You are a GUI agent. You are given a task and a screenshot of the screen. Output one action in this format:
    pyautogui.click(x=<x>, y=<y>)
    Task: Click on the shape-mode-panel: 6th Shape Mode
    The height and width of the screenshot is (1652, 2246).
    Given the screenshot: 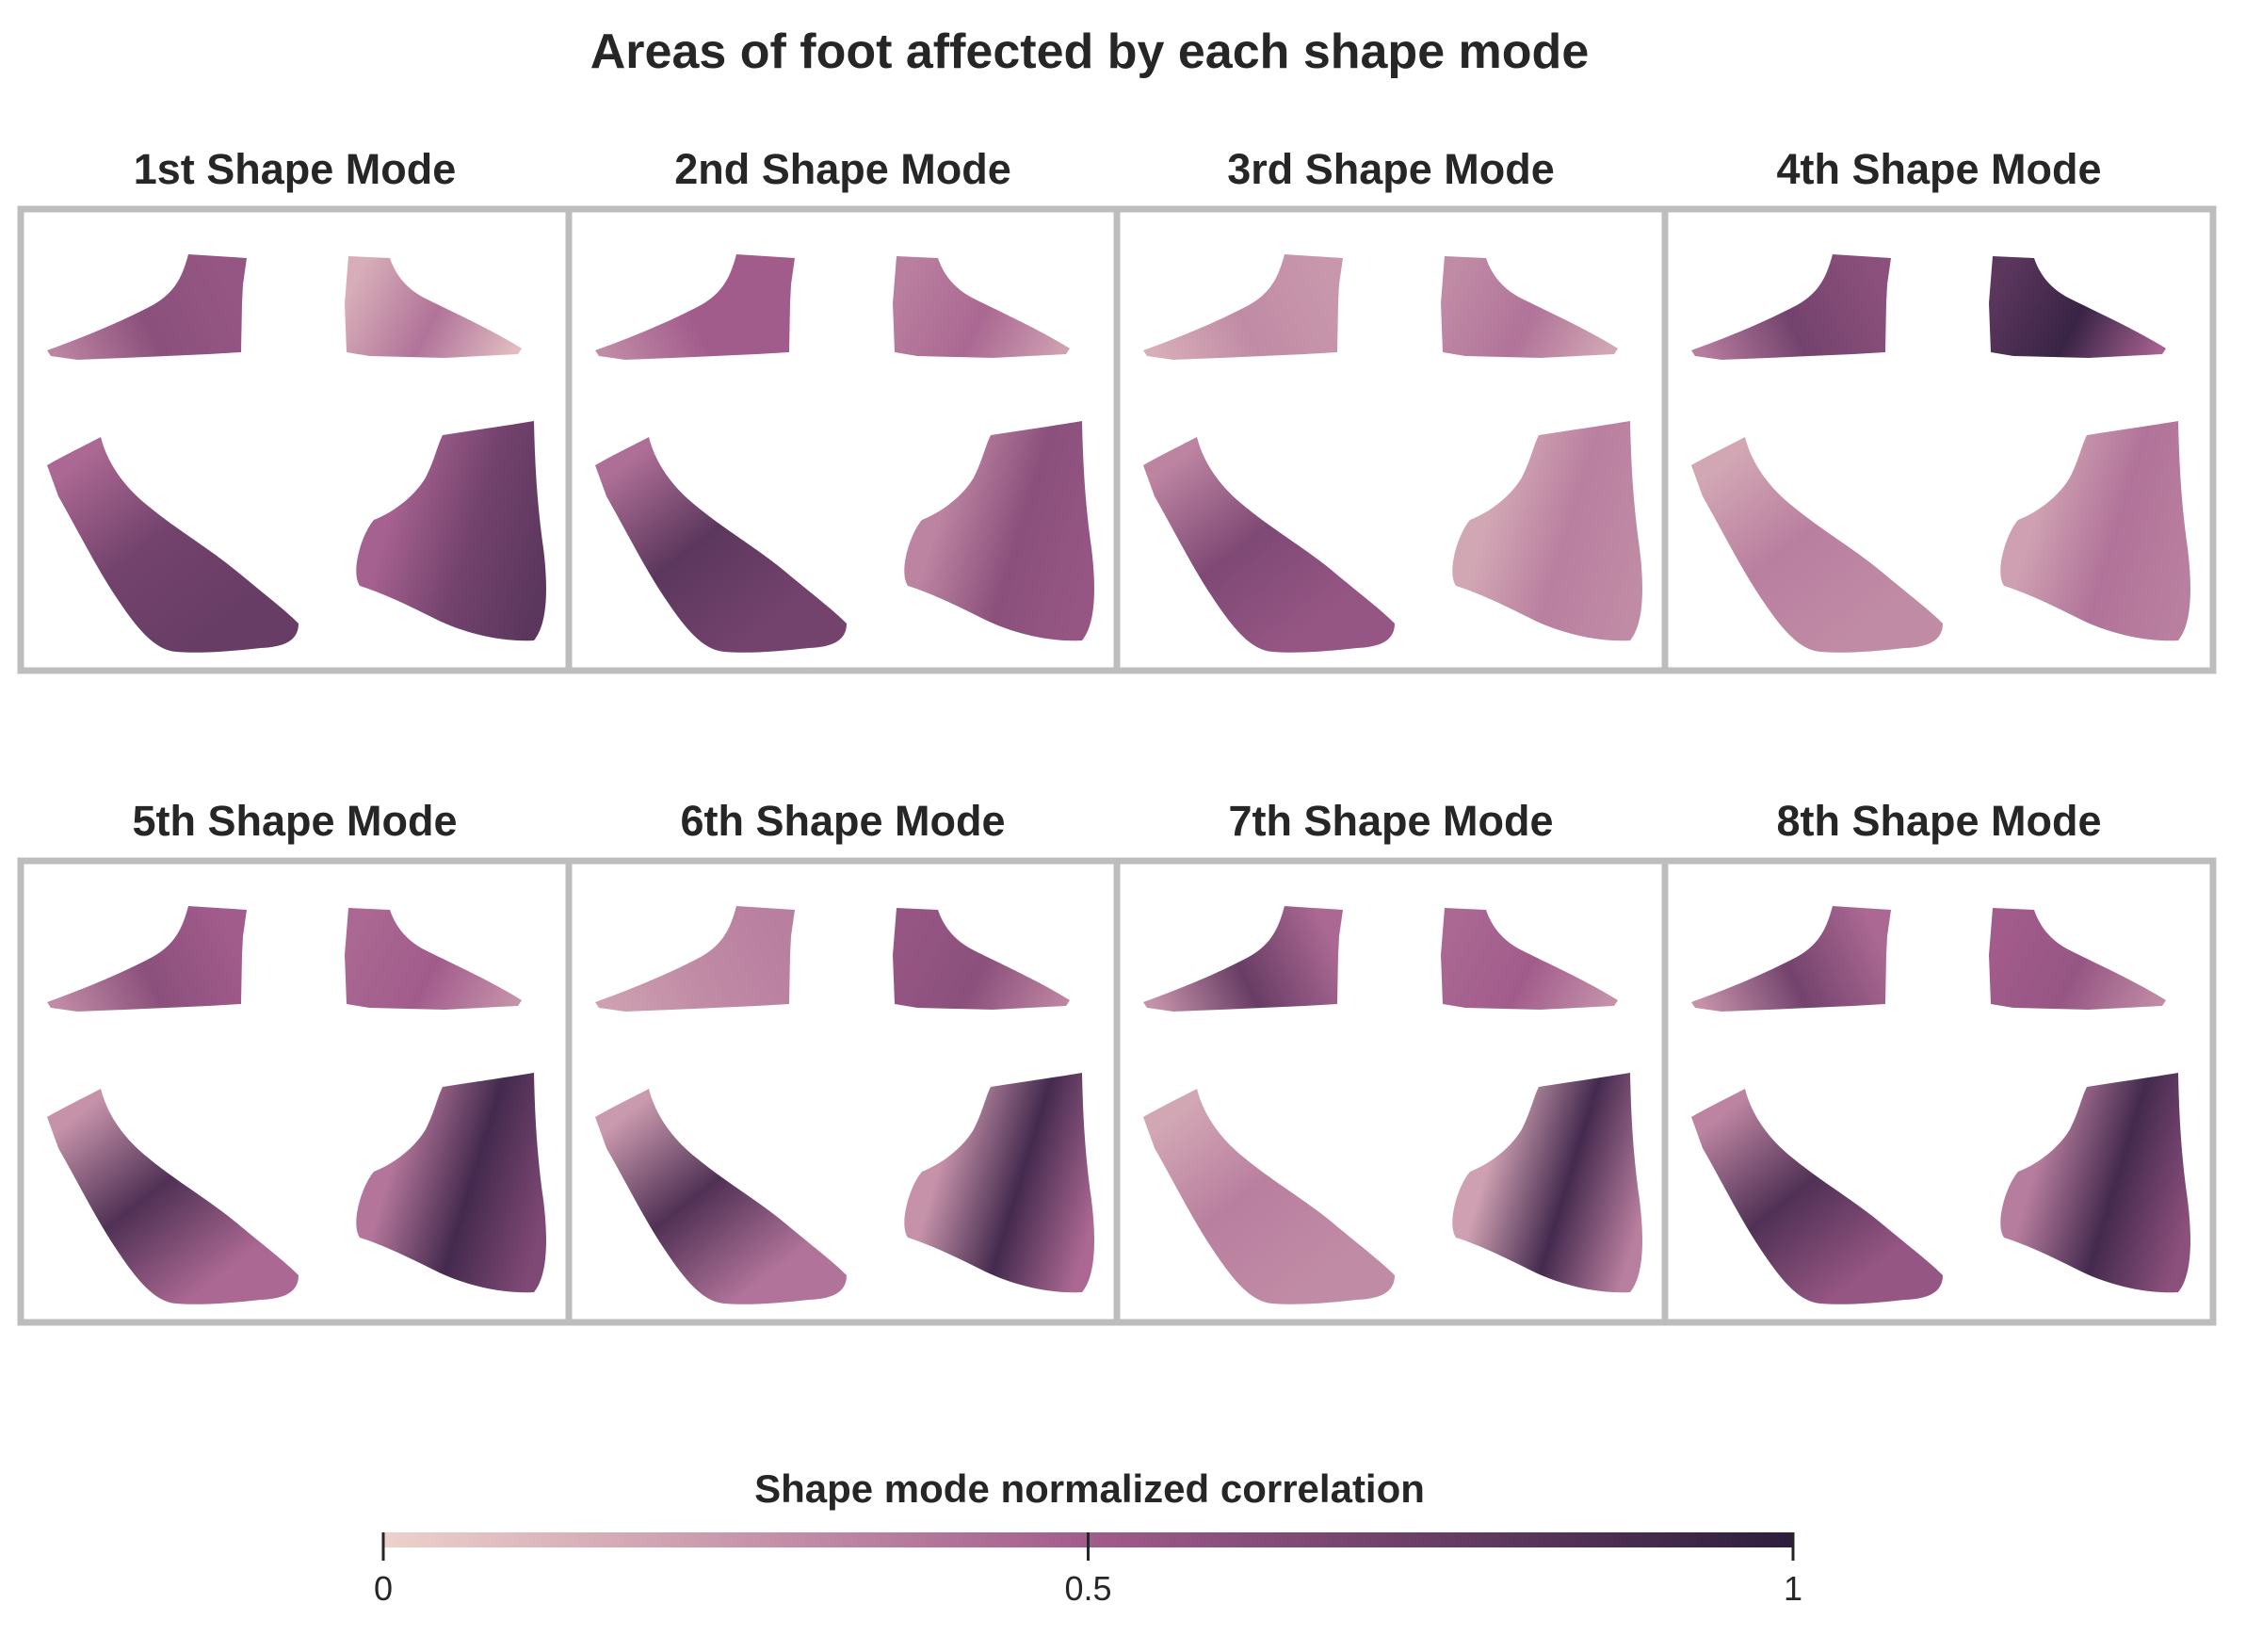 What is the action you would take?
    pyautogui.click(x=843, y=1061)
    